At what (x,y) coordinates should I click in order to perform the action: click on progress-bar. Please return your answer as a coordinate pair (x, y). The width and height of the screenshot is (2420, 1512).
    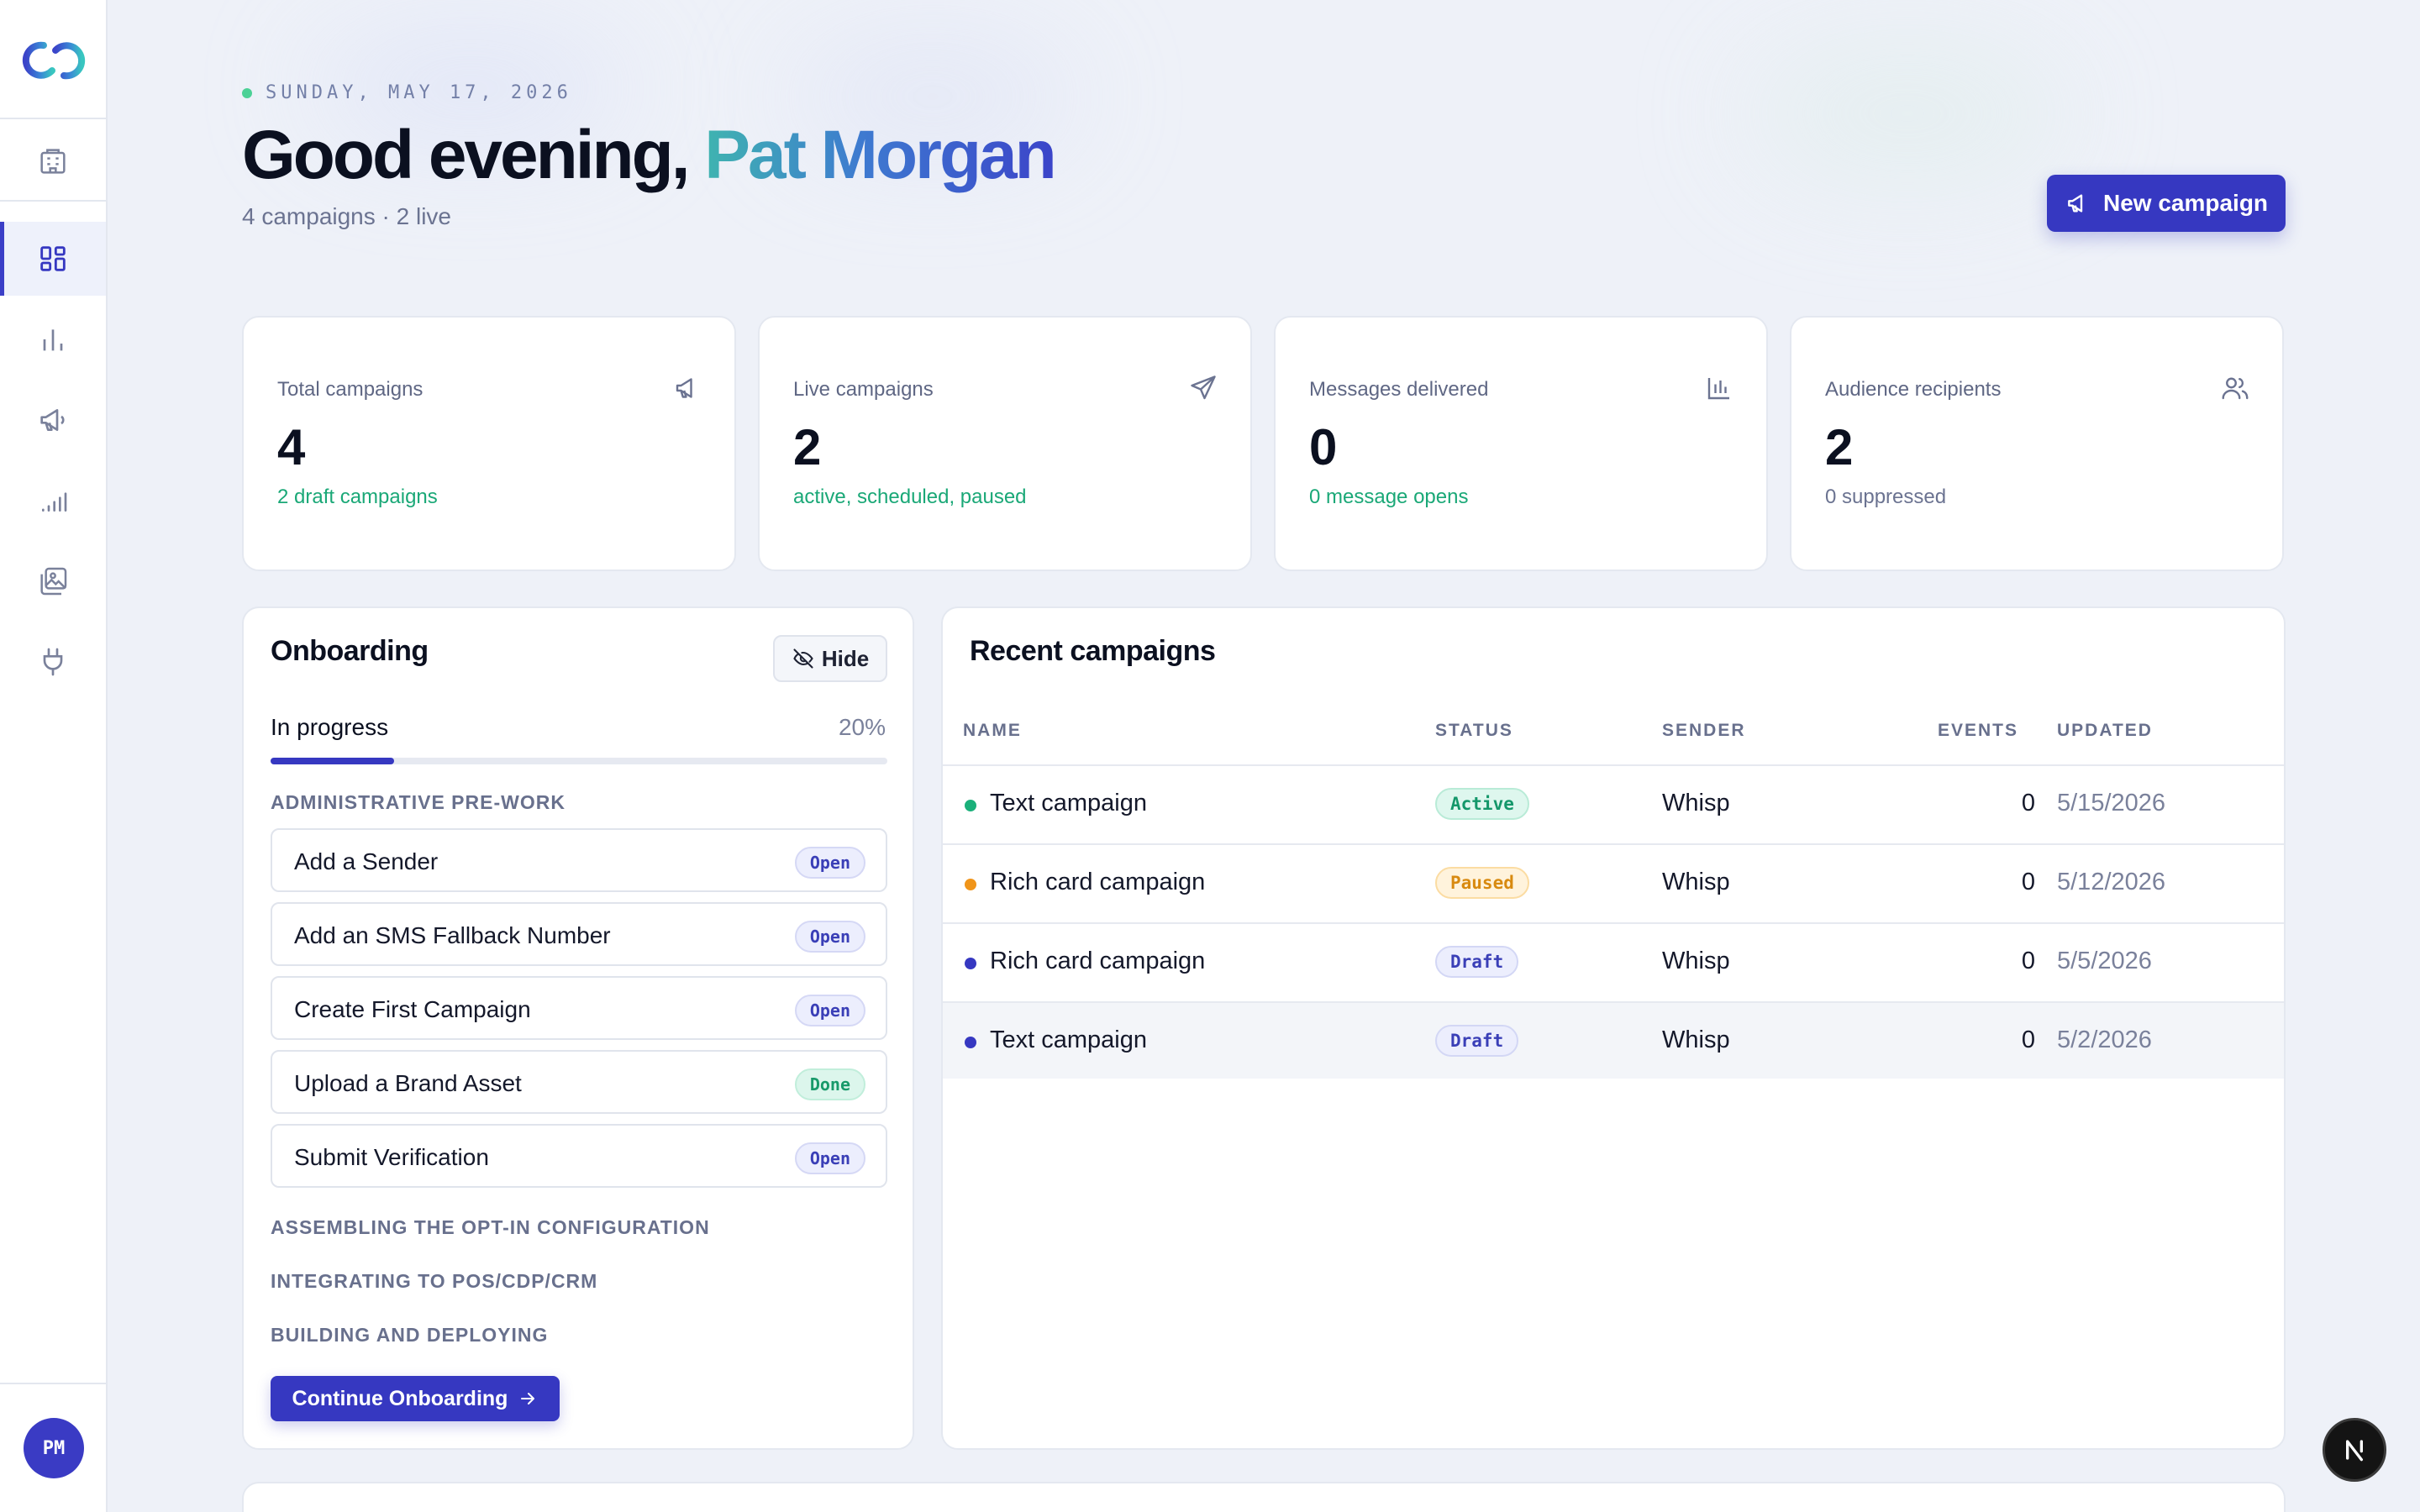
    Looking at the image, I should click on (579, 761).